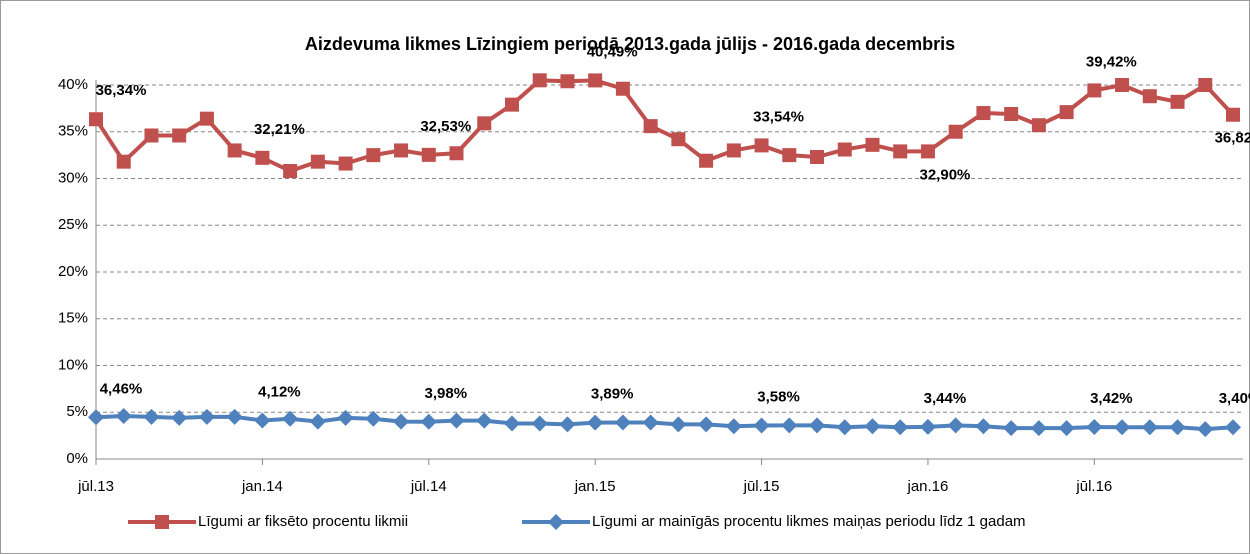 Image resolution: width=1250 pixels, height=554 pixels. Describe the element at coordinates (928, 486) in the screenshot. I see `x-tick-label: jan.16` at that location.